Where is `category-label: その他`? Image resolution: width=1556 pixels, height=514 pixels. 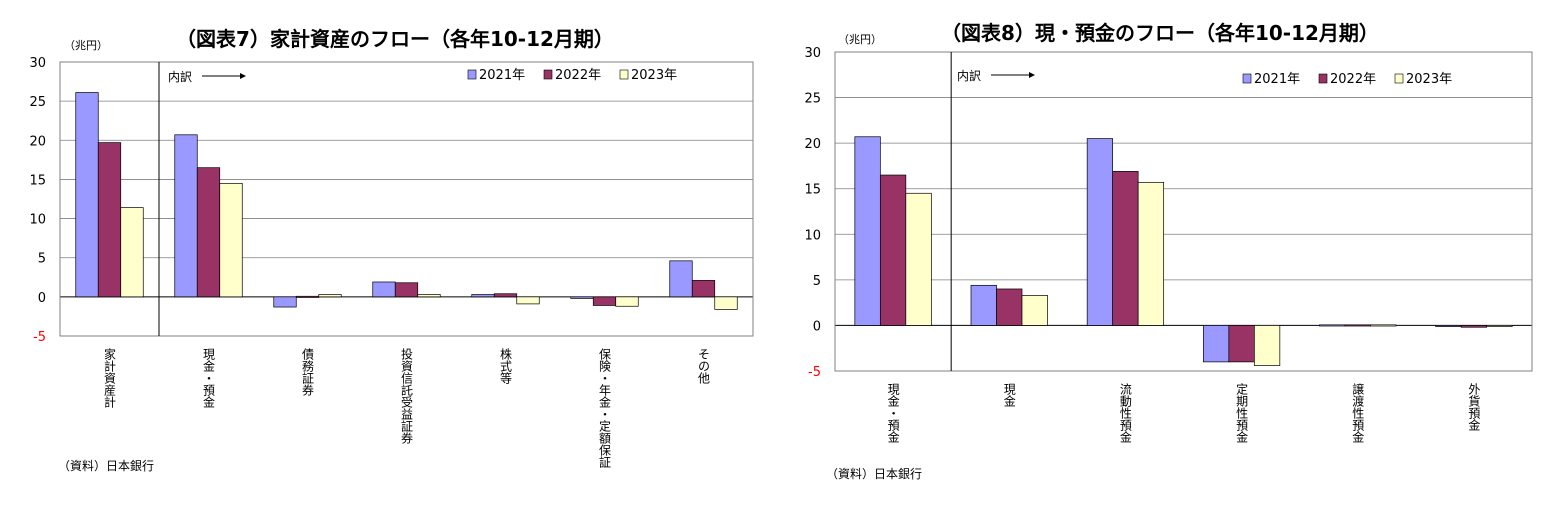 category-label: その他 is located at coordinates (704, 366).